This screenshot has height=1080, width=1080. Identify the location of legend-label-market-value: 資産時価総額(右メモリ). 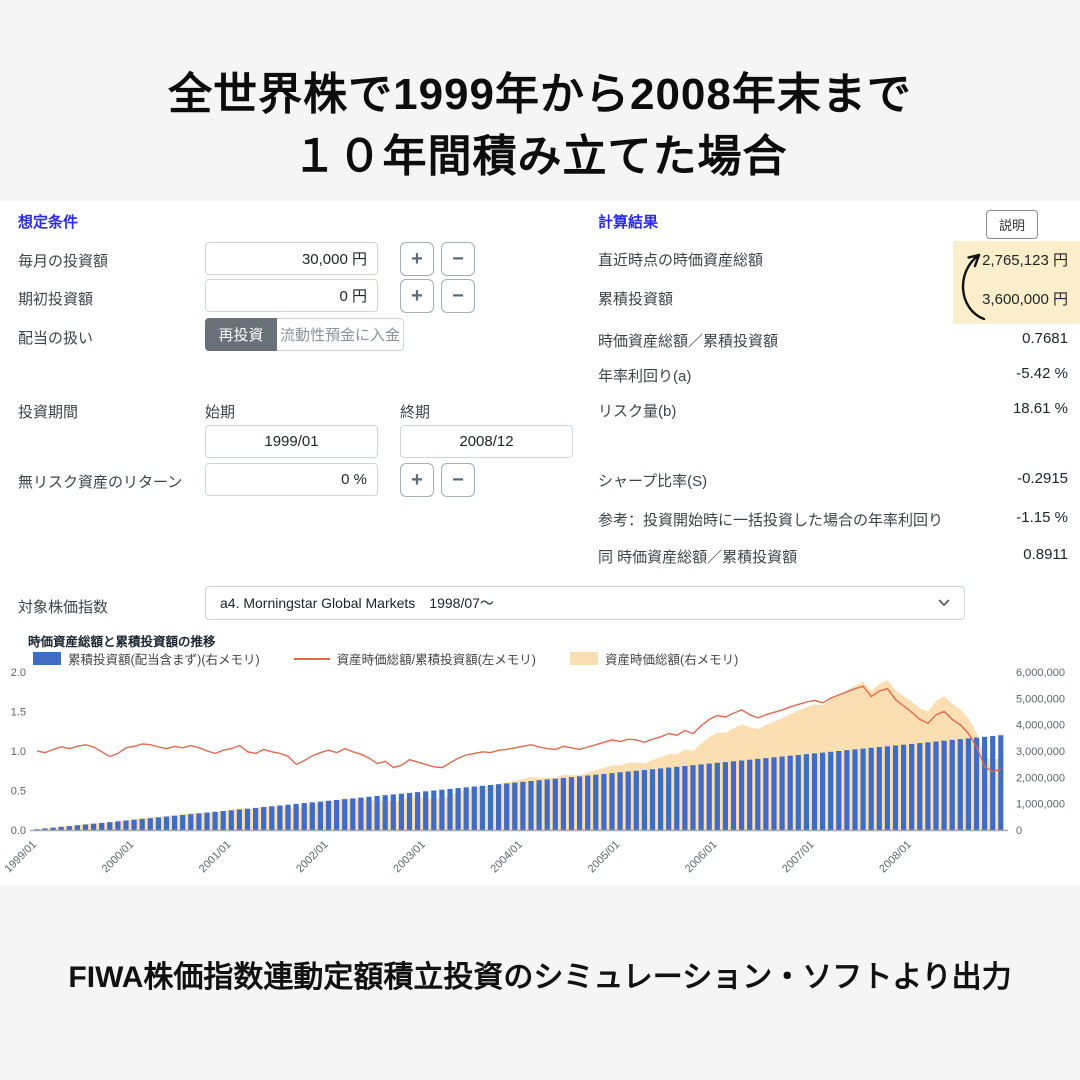
(671, 660).